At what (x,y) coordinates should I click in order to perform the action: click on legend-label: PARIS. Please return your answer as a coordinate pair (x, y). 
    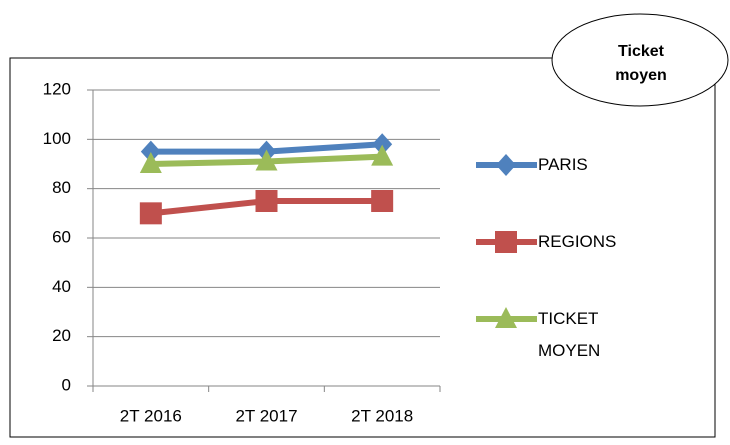
    Looking at the image, I should click on (563, 164).